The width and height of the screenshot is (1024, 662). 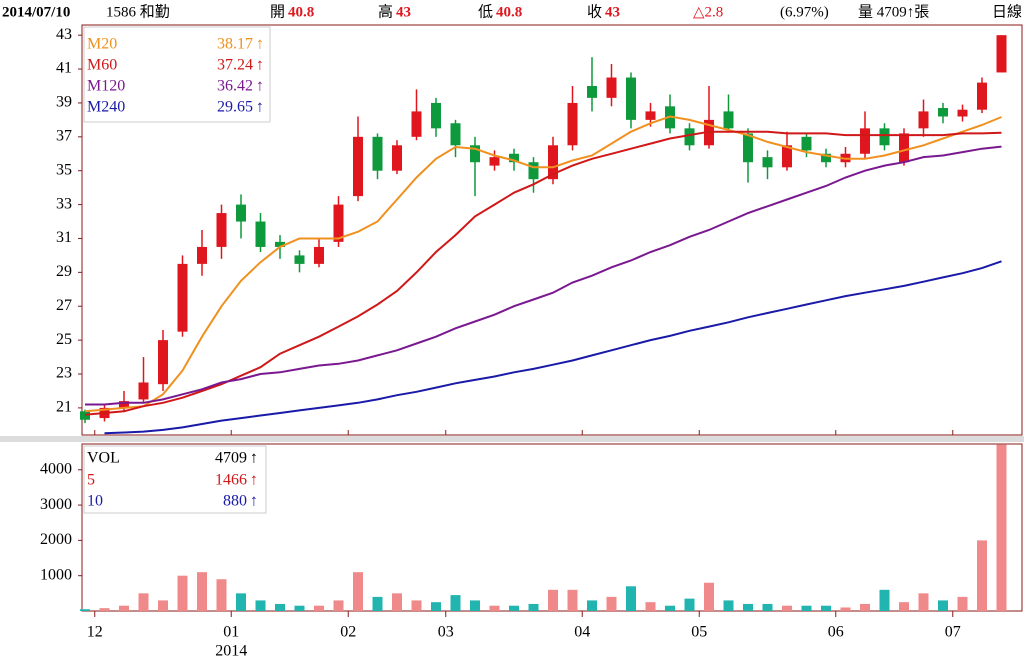 I want to click on y-tick-label: 31, so click(x=64, y=237).